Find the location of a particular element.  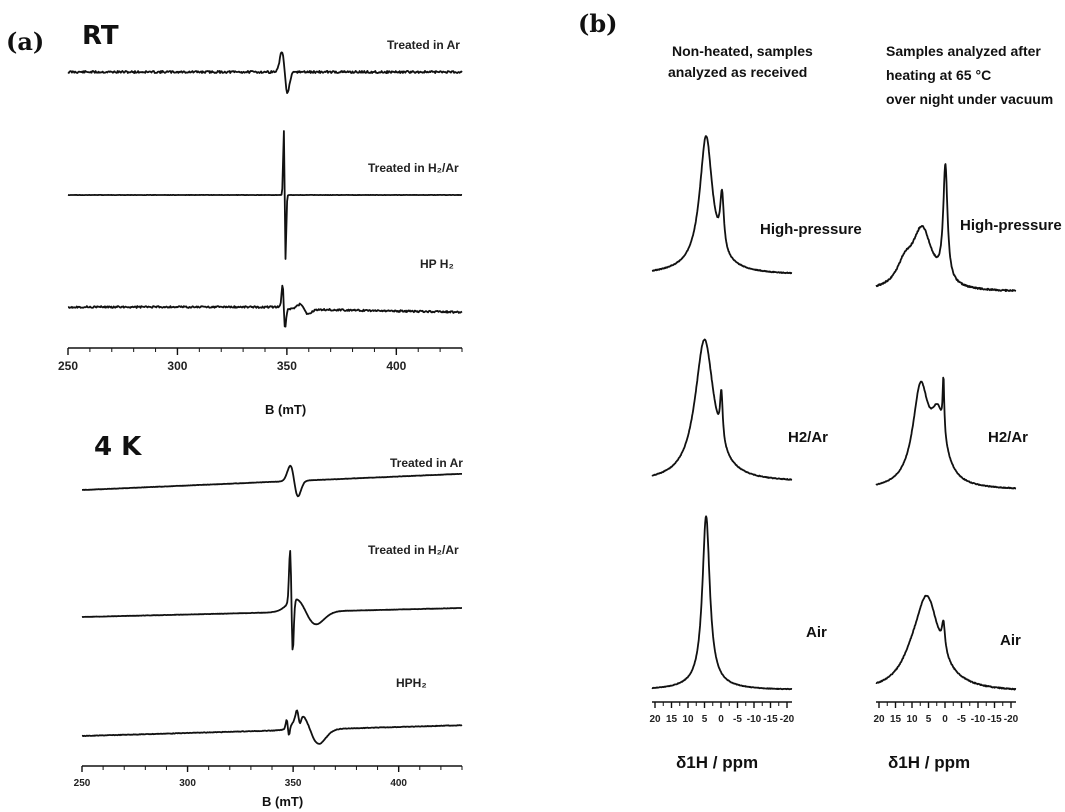

epr-4k-trace-label-3: HPH₂ is located at coordinates (411, 683).